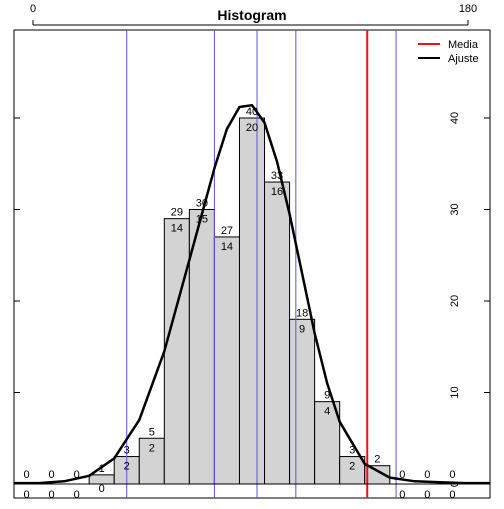 This screenshot has height=509, width=504. Describe the element at coordinates (252, 128) in the screenshot. I see `bar-count-sublabel: 20` at that location.